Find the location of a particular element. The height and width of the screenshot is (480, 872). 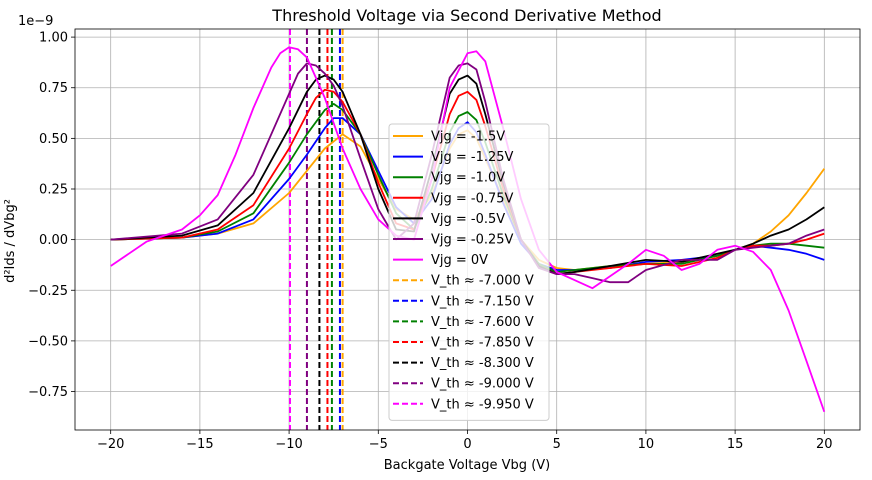

legend-label: Vjg = -0.5V is located at coordinates (468, 219).